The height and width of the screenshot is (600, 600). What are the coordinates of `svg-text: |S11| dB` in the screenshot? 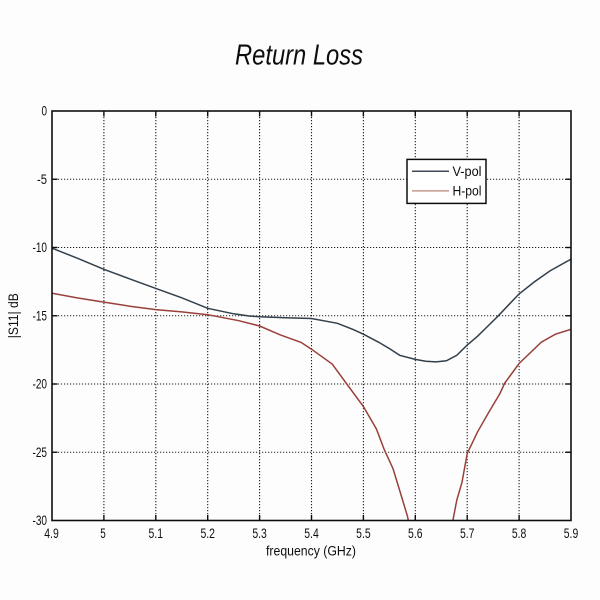 It's located at (13, 315).